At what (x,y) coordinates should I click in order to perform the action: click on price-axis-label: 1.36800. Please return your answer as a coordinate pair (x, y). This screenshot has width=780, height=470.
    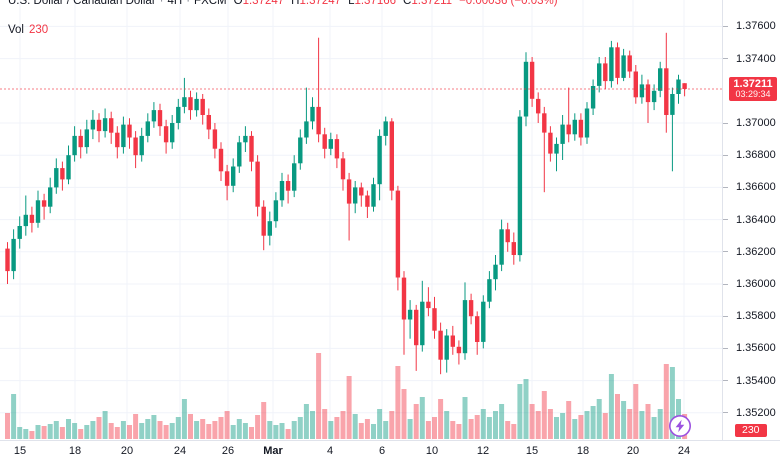
    Looking at the image, I should click on (756, 155).